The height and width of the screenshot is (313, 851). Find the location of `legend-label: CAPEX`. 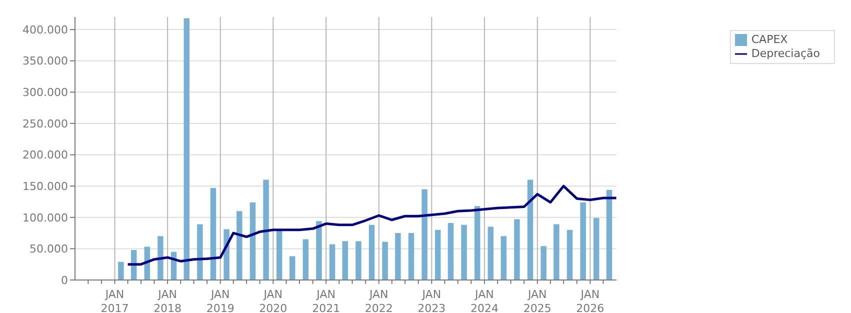

legend-label: CAPEX is located at coordinates (769, 39).